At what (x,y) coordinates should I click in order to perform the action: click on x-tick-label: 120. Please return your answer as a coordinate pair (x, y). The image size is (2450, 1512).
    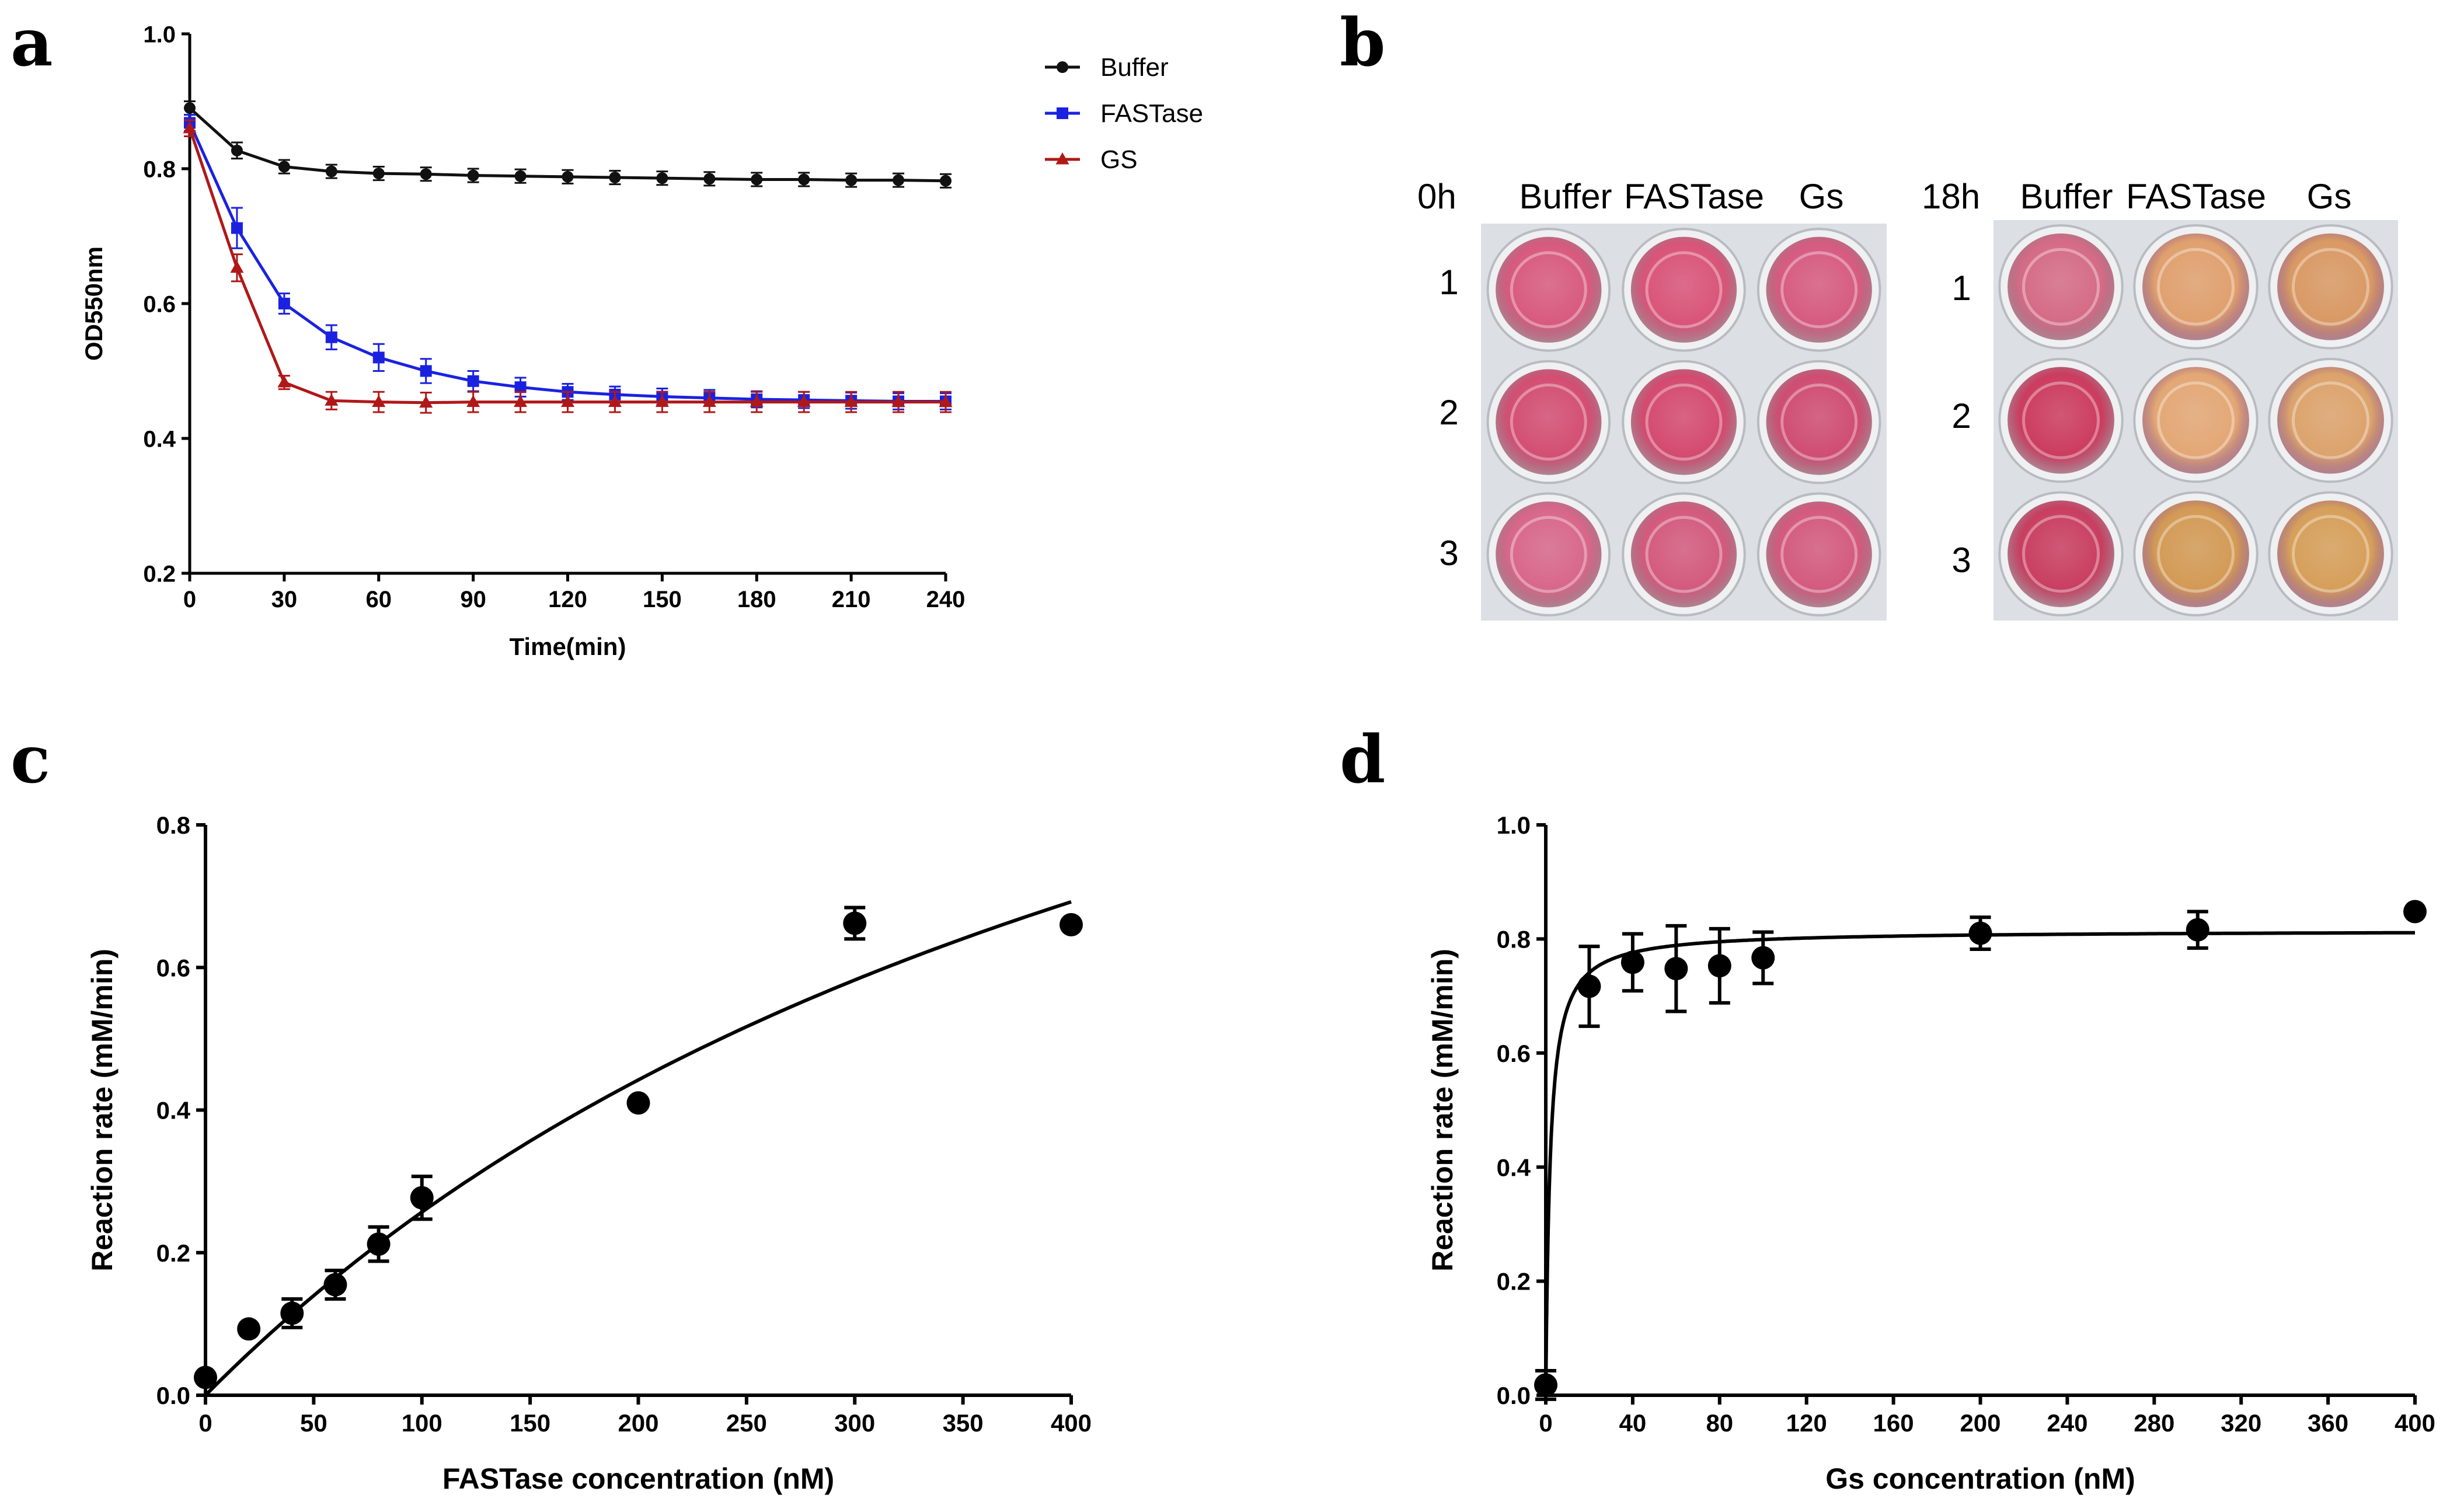
    Looking at the image, I should click on (567, 599).